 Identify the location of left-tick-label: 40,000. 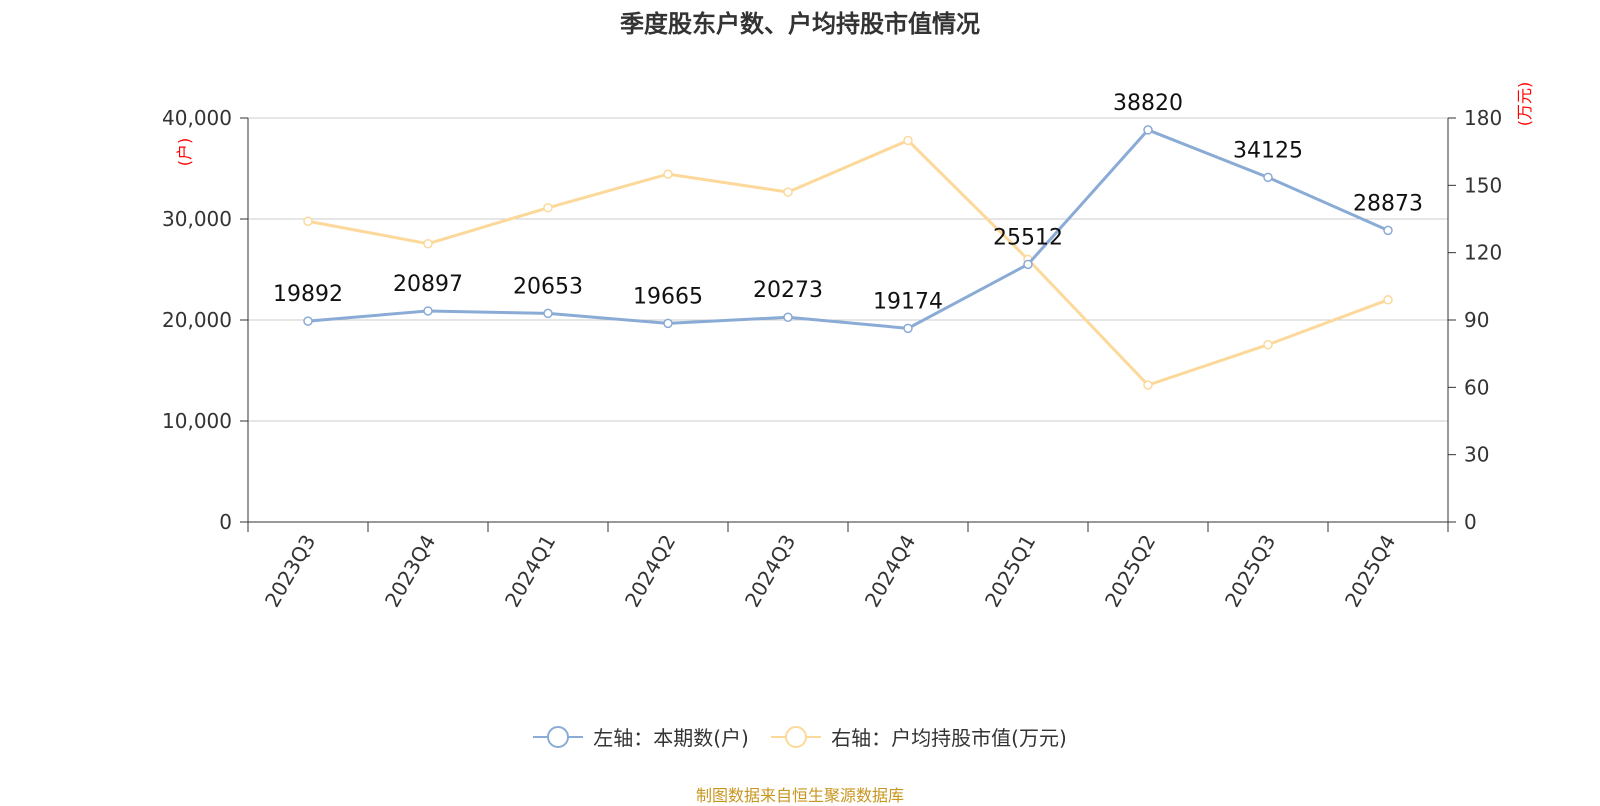
(197, 118).